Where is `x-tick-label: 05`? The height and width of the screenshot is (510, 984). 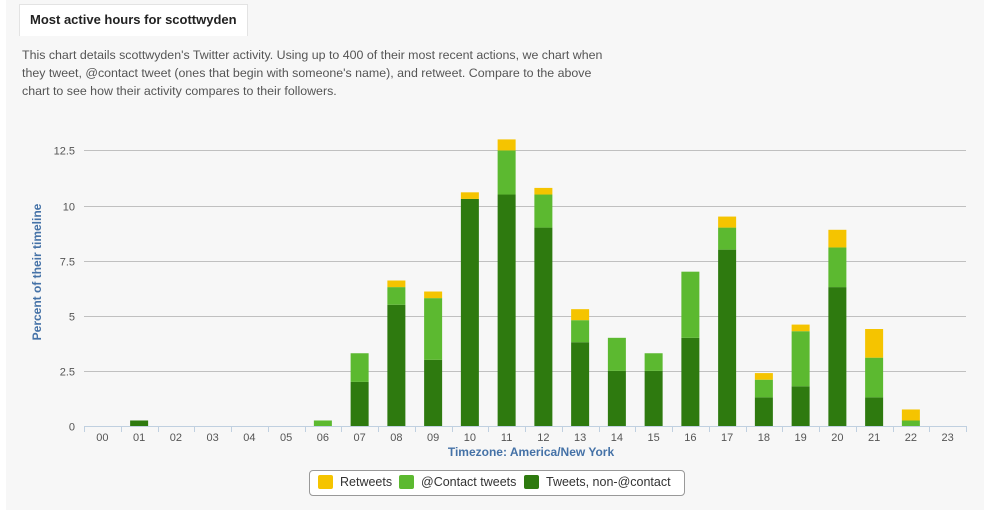 x-tick-label: 05 is located at coordinates (286, 438).